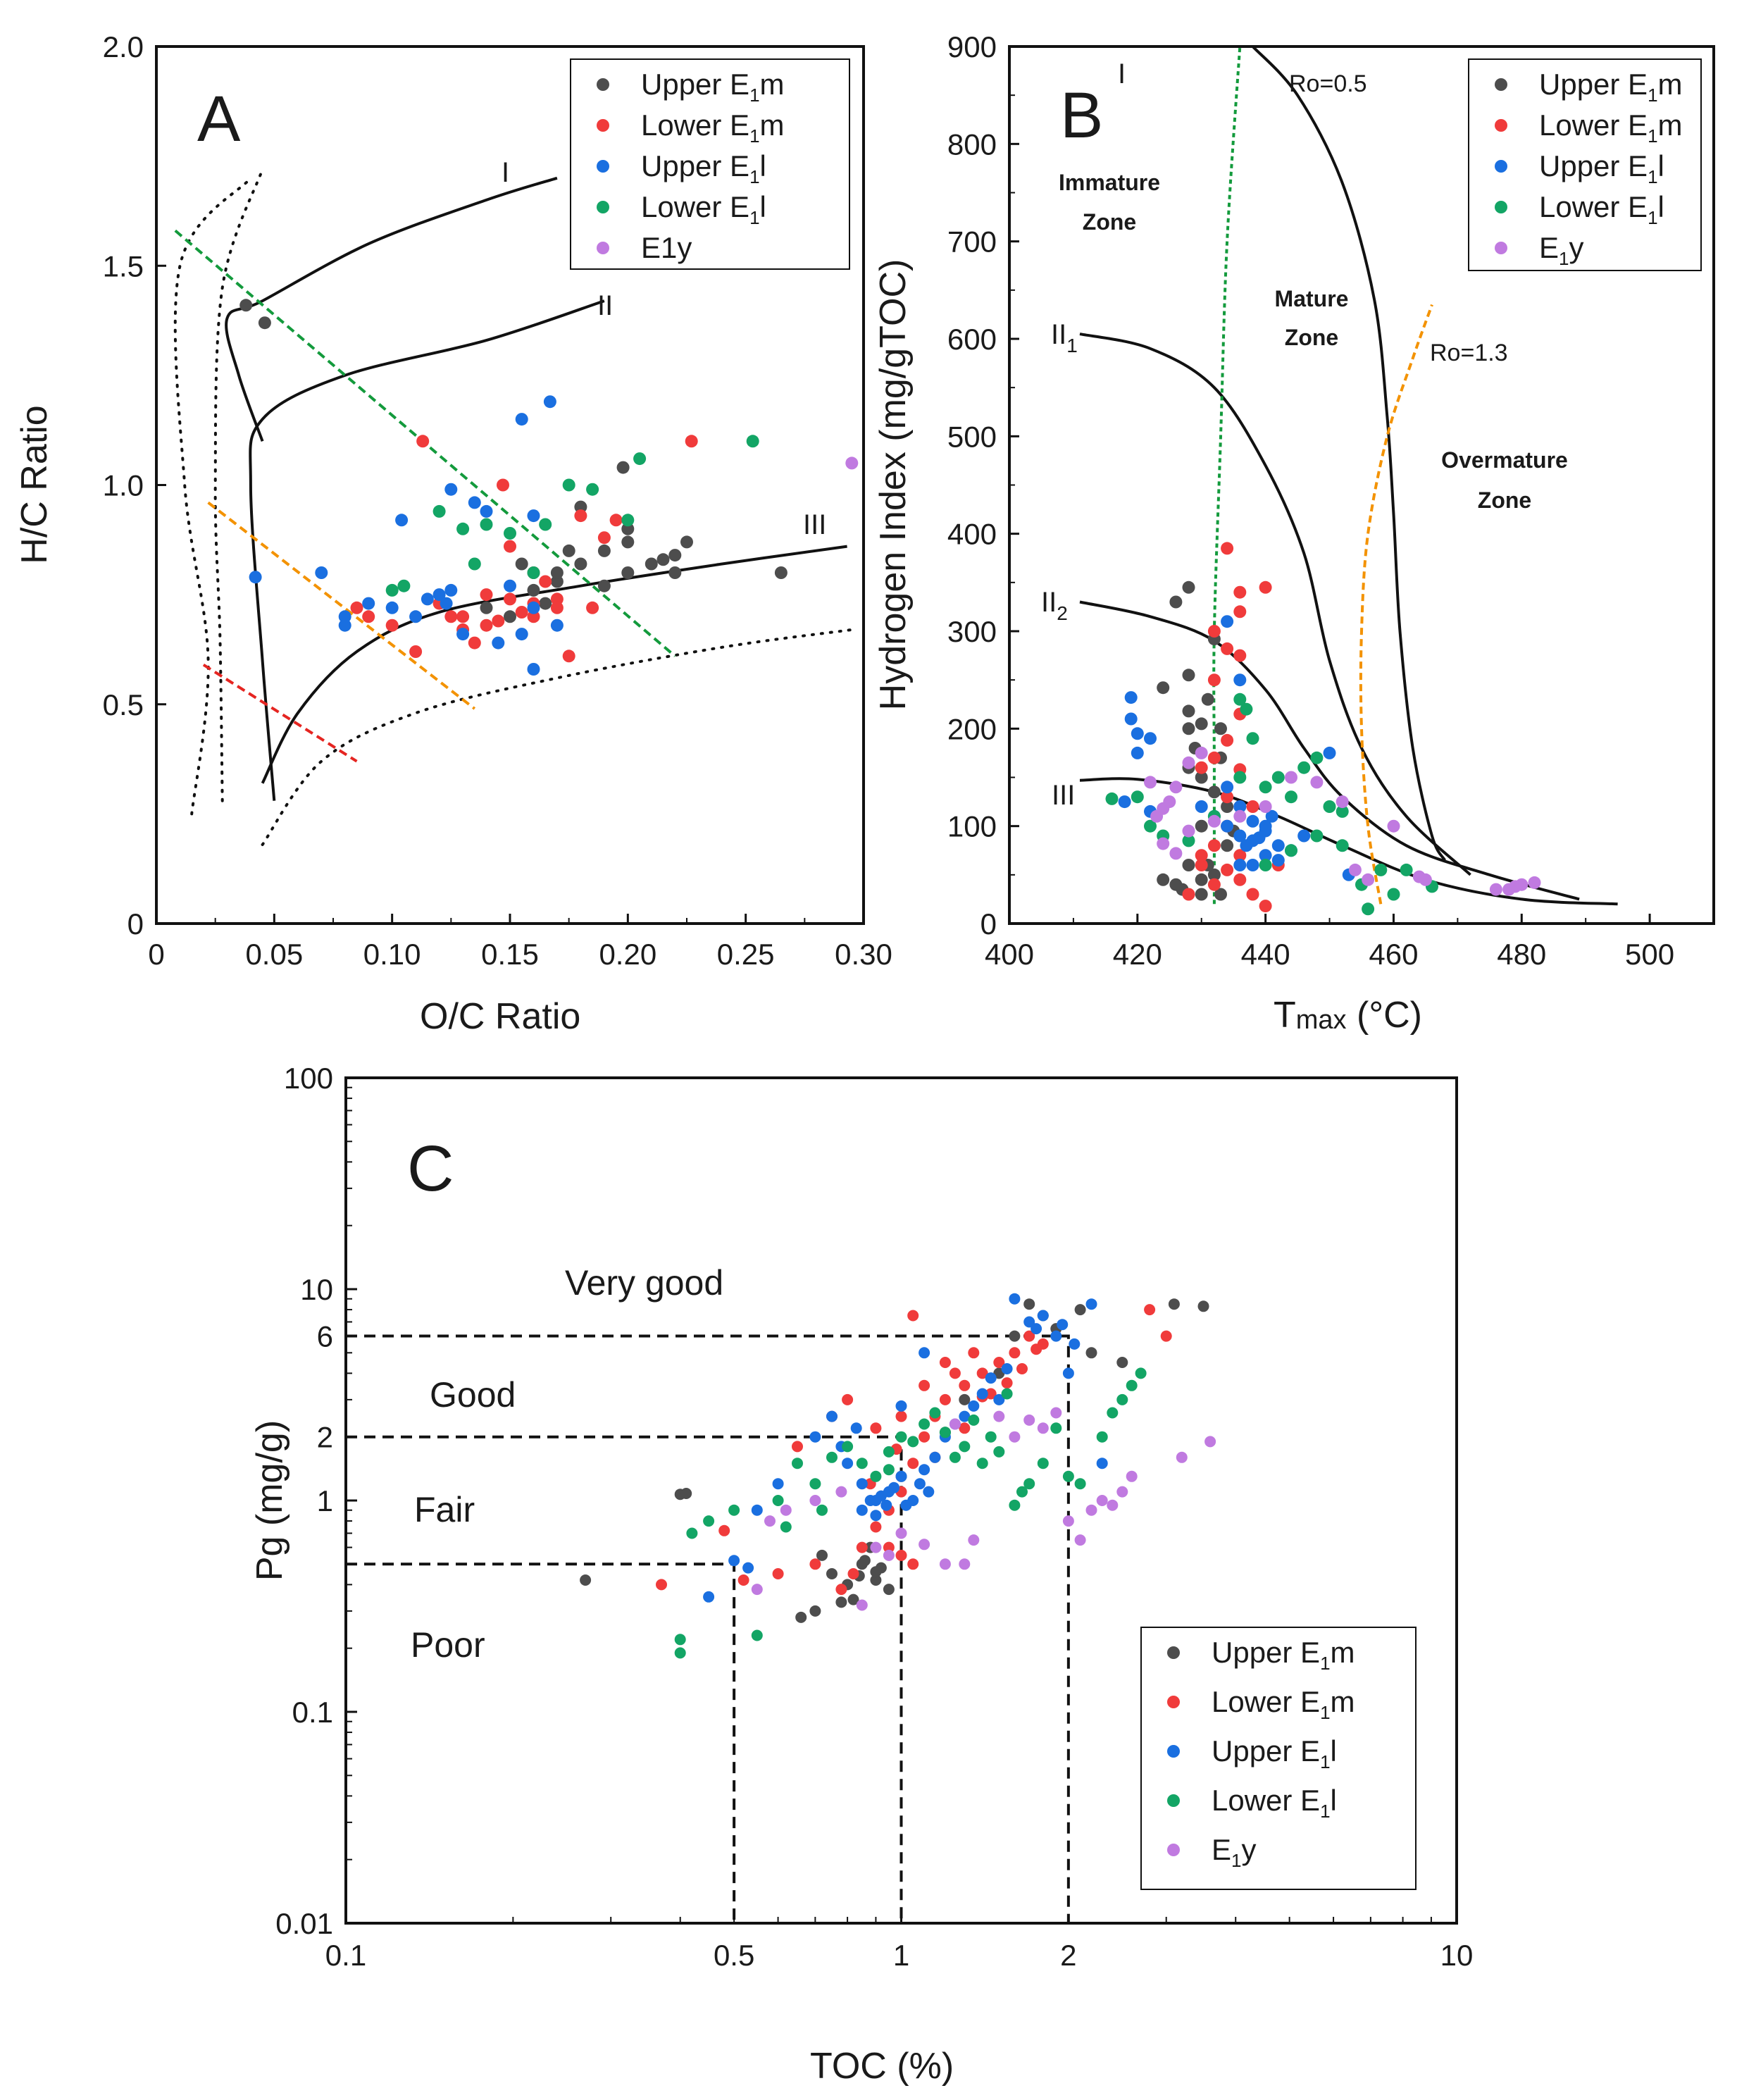 The width and height of the screenshot is (1737, 2100). What do you see at coordinates (754, 218) in the screenshot?
I see `panel-a-legend-label-4-sub: 1` at bounding box center [754, 218].